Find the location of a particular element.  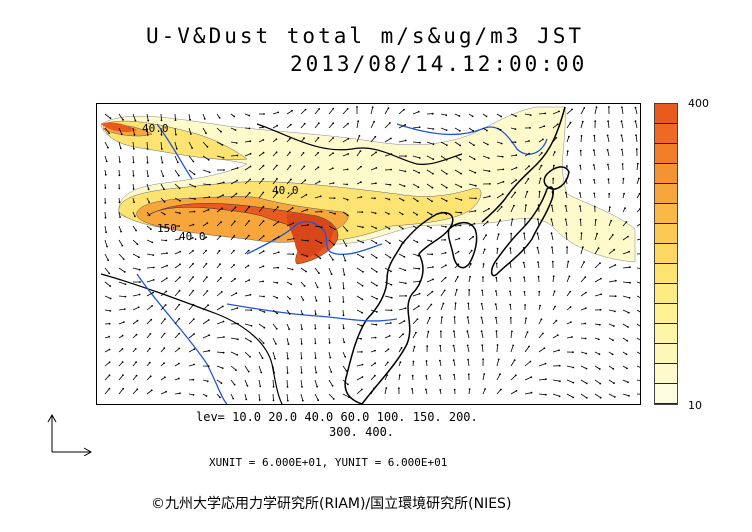

colorbar-min-label: 10 is located at coordinates (695, 405).